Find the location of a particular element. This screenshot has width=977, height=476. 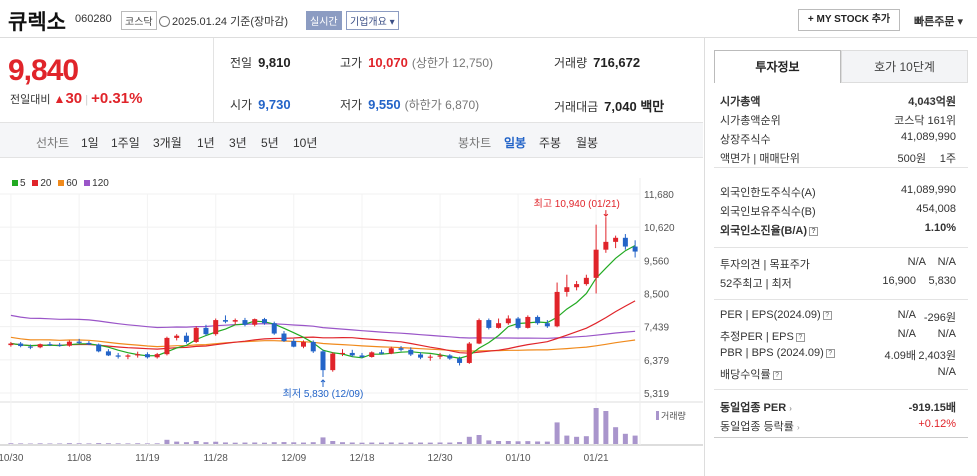

market-cap-value: 4,043억원 is located at coordinates (932, 102).